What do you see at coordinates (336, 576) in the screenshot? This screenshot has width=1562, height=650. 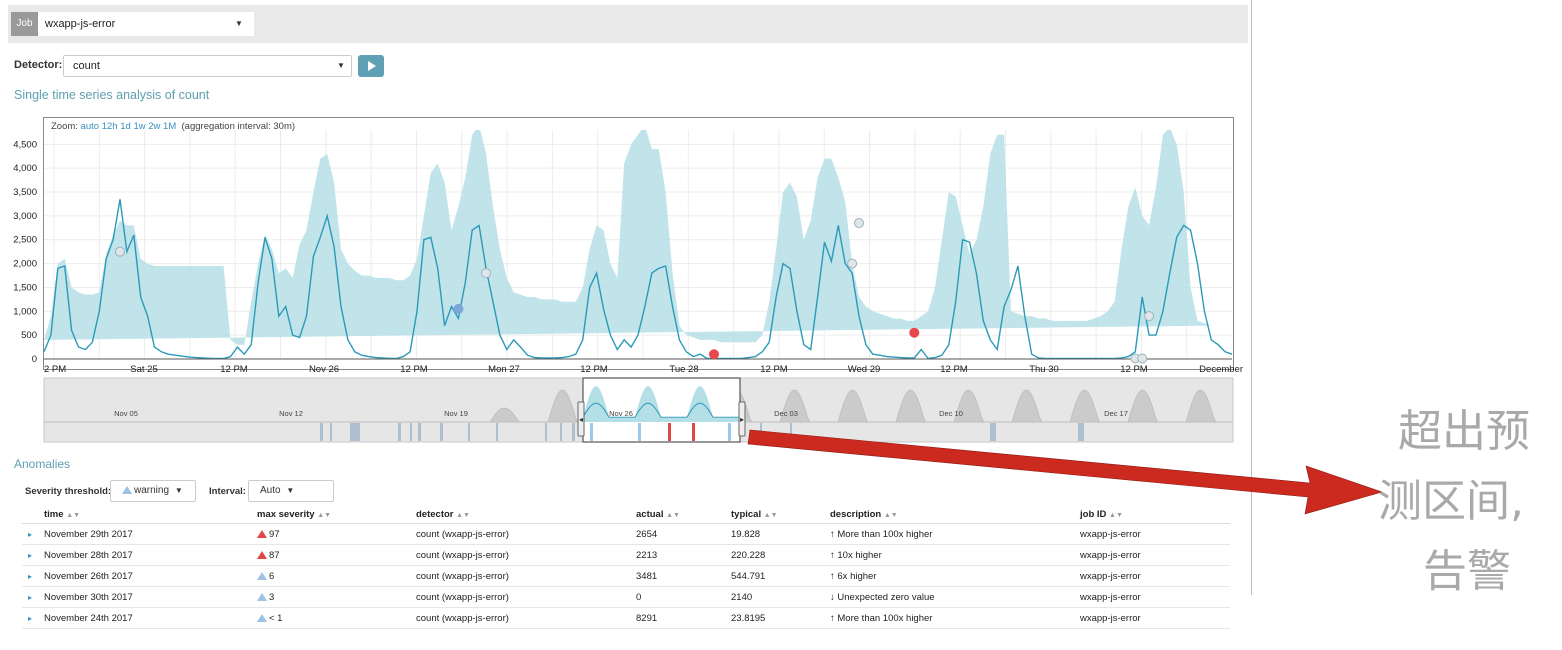 I see `cell-max-severity: 6` at bounding box center [336, 576].